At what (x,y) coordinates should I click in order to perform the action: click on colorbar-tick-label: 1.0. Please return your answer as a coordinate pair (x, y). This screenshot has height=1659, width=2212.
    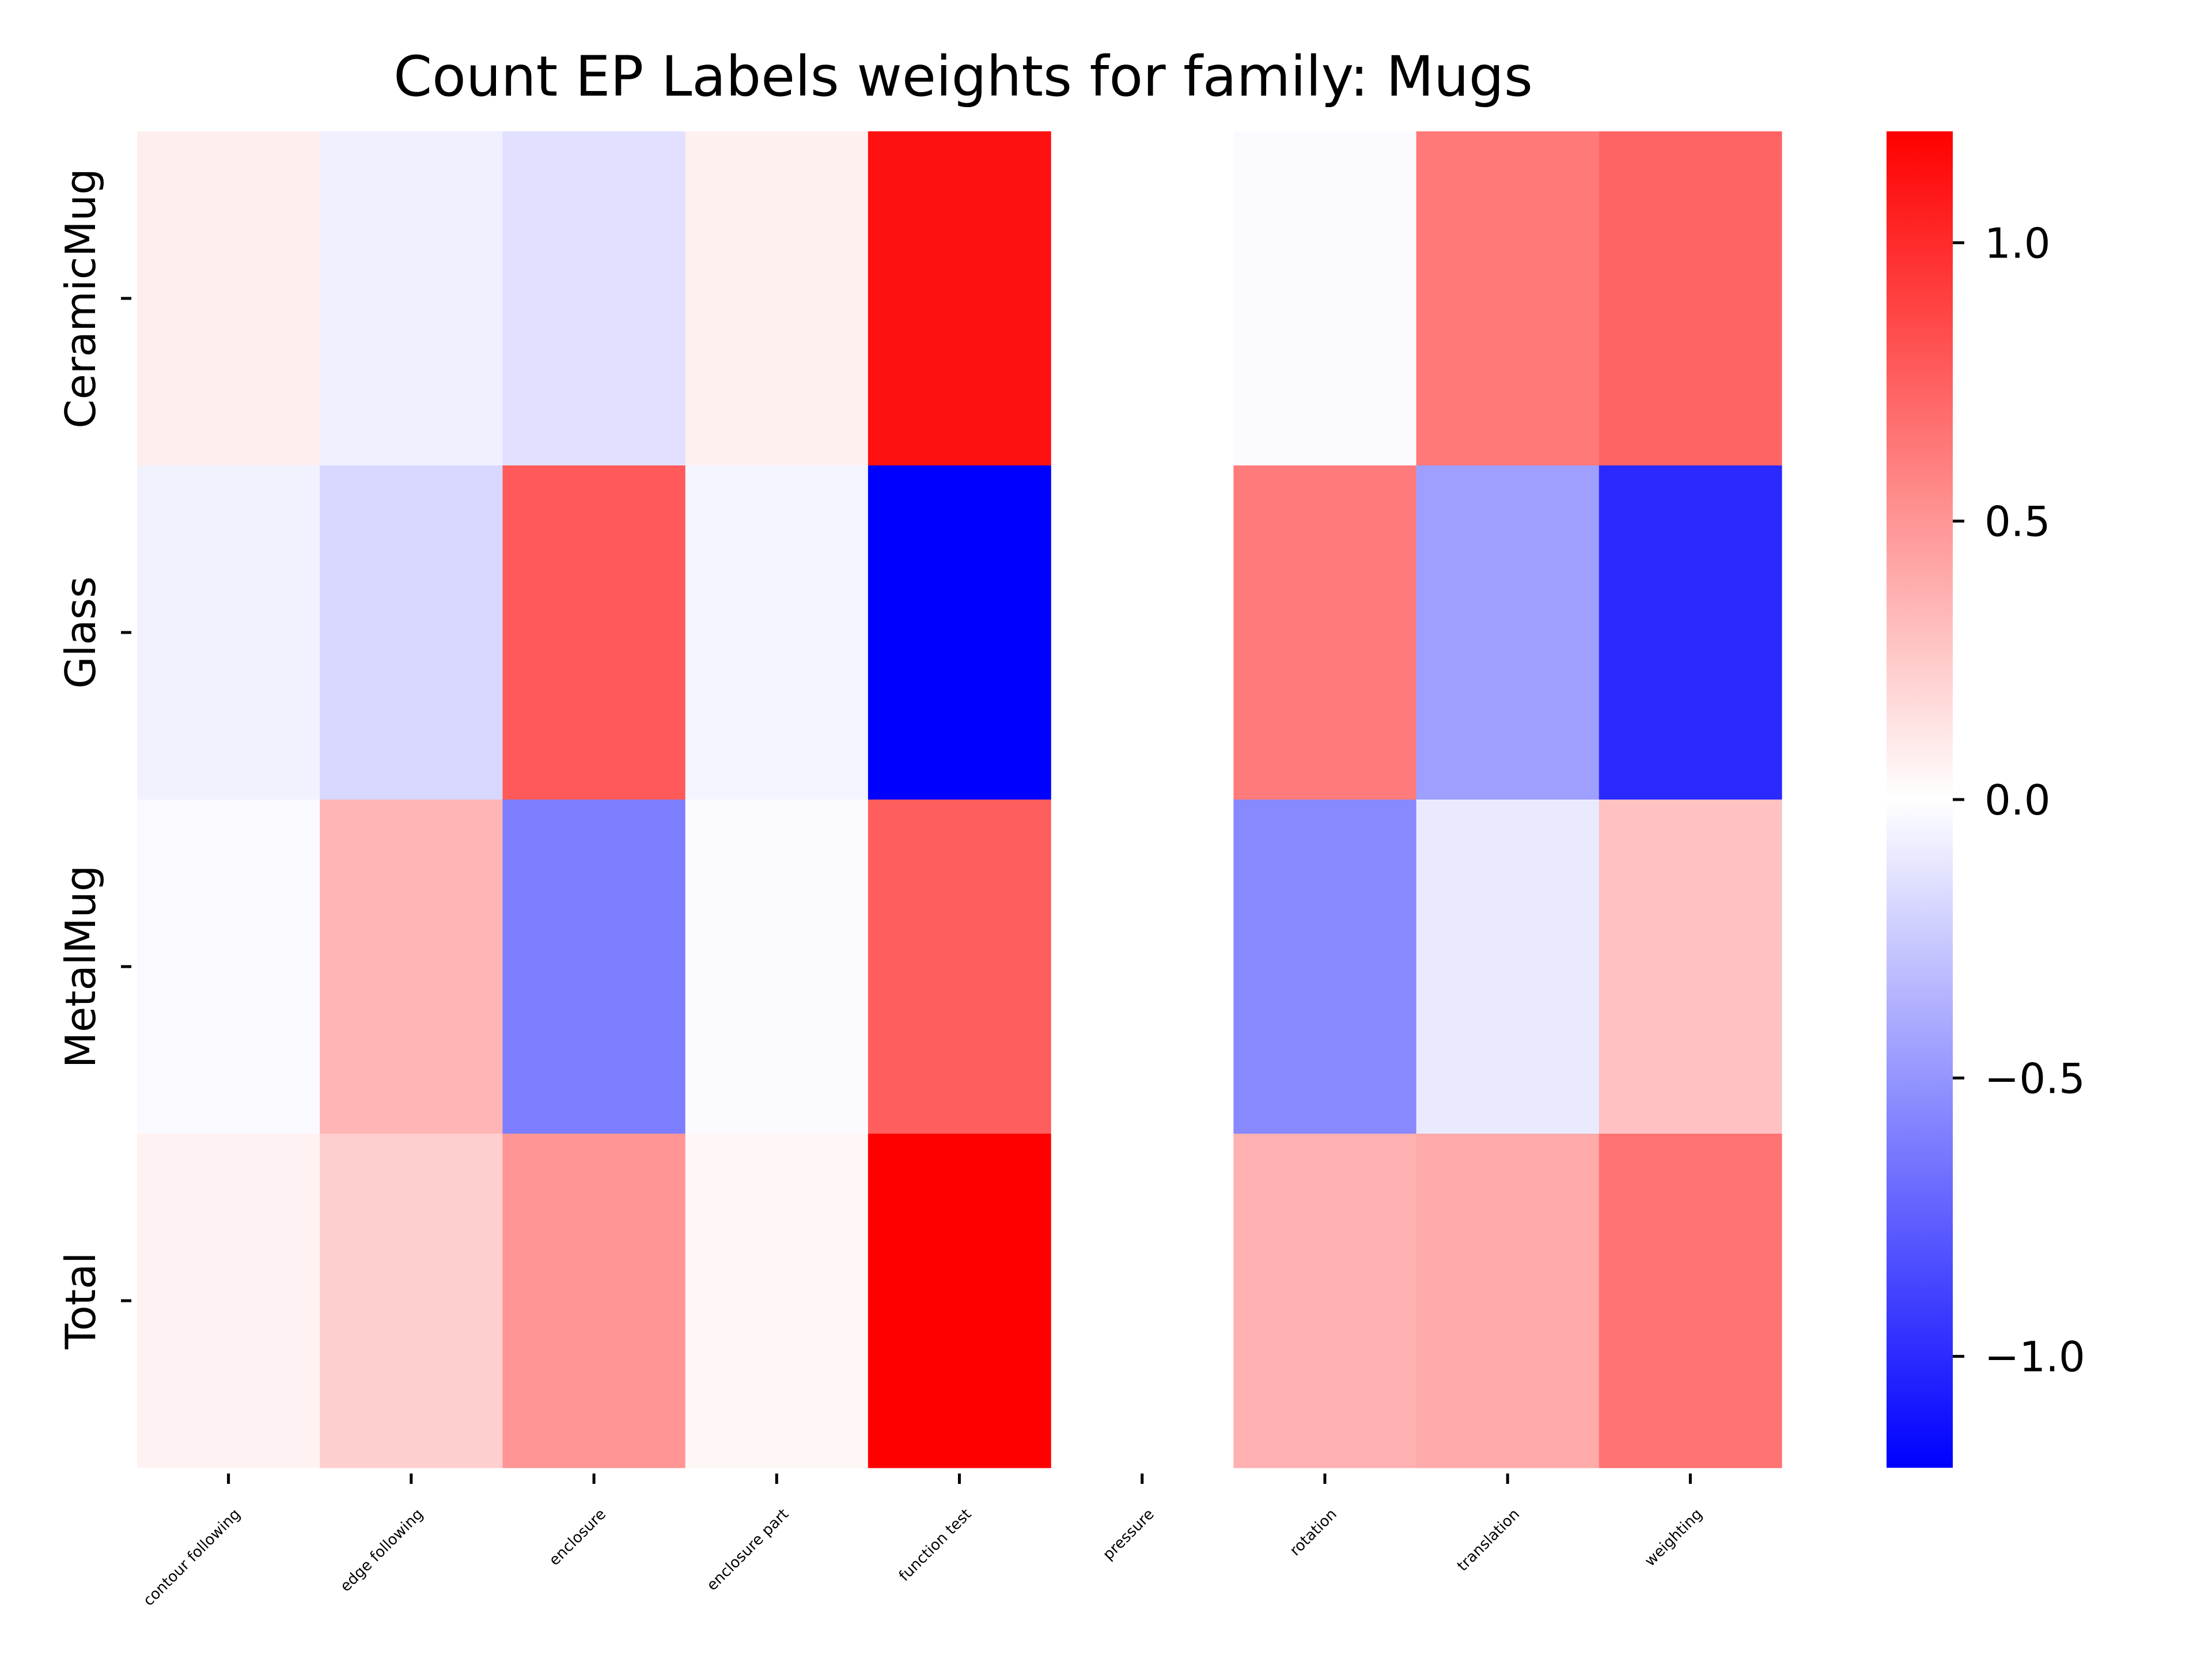
    Looking at the image, I should click on (2017, 243).